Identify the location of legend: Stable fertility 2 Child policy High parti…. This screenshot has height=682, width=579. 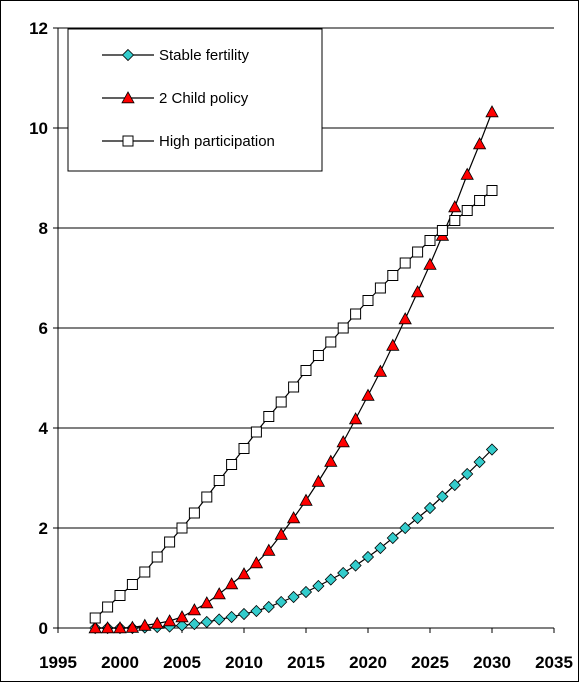
(195, 100).